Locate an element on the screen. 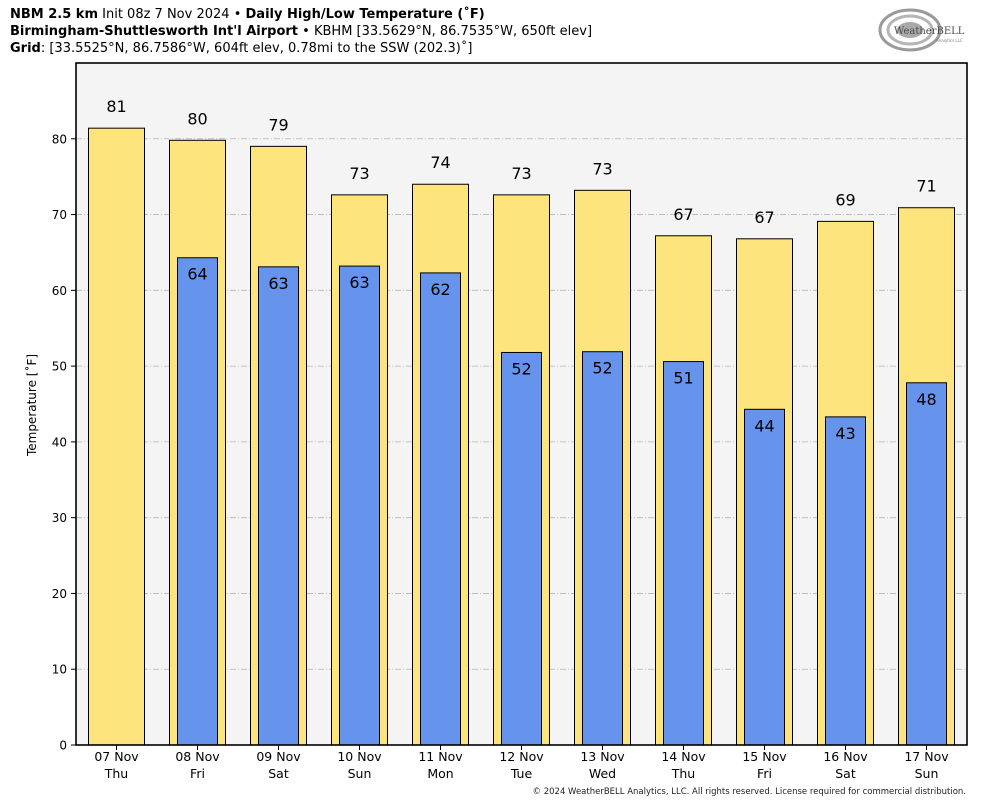 Image resolution: width=984 pixels, height=808 pixels. x-tick-date-label: 14 Nov is located at coordinates (683, 756).